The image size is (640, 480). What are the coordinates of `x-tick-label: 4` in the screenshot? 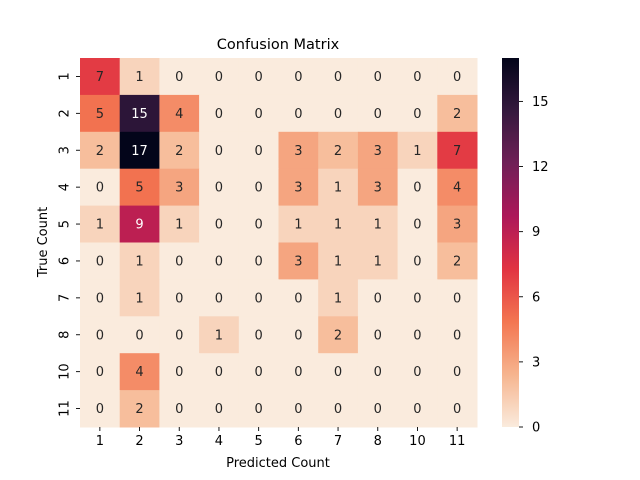 It's located at (219, 441).